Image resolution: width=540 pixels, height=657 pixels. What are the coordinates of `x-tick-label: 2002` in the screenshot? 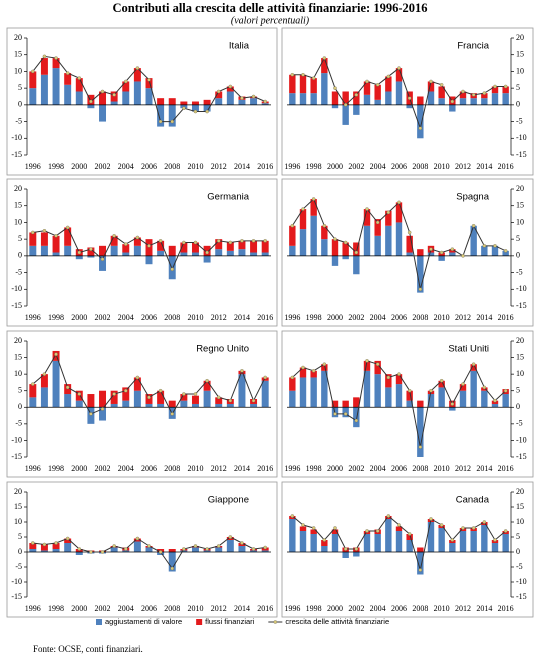 It's located at (103, 317).